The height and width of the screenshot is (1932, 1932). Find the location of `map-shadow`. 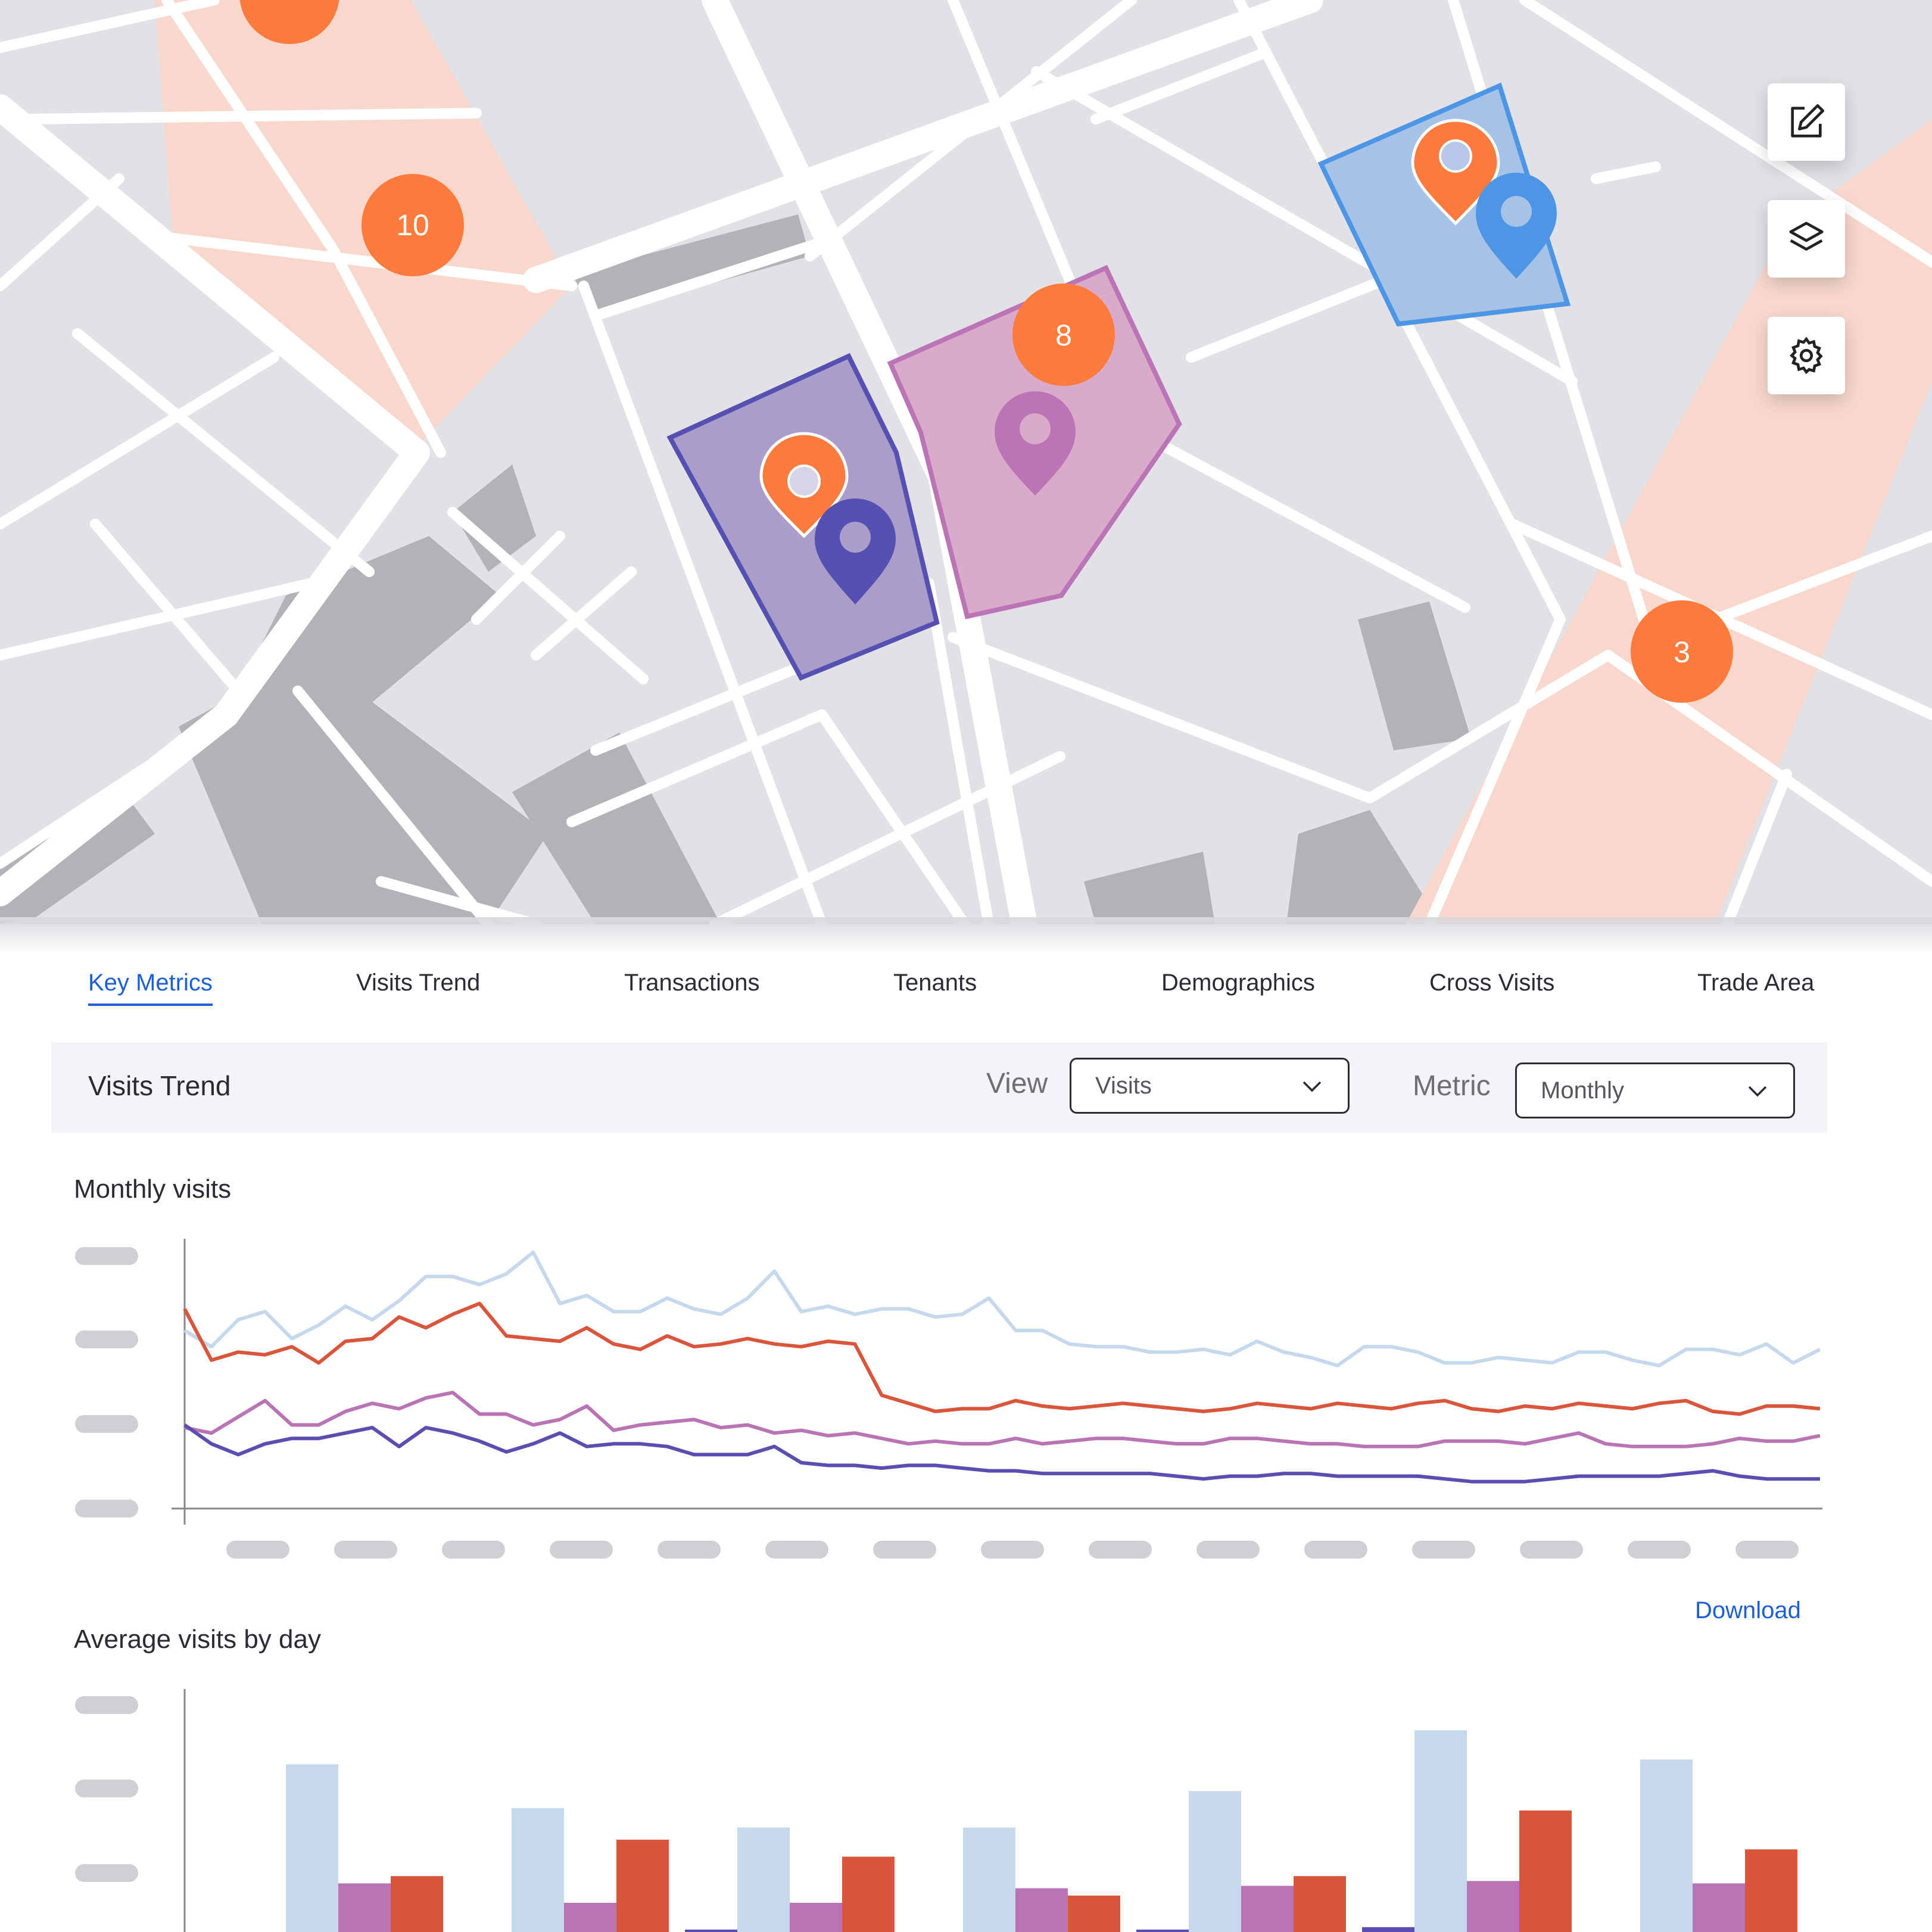

map-shadow is located at coordinates (966, 935).